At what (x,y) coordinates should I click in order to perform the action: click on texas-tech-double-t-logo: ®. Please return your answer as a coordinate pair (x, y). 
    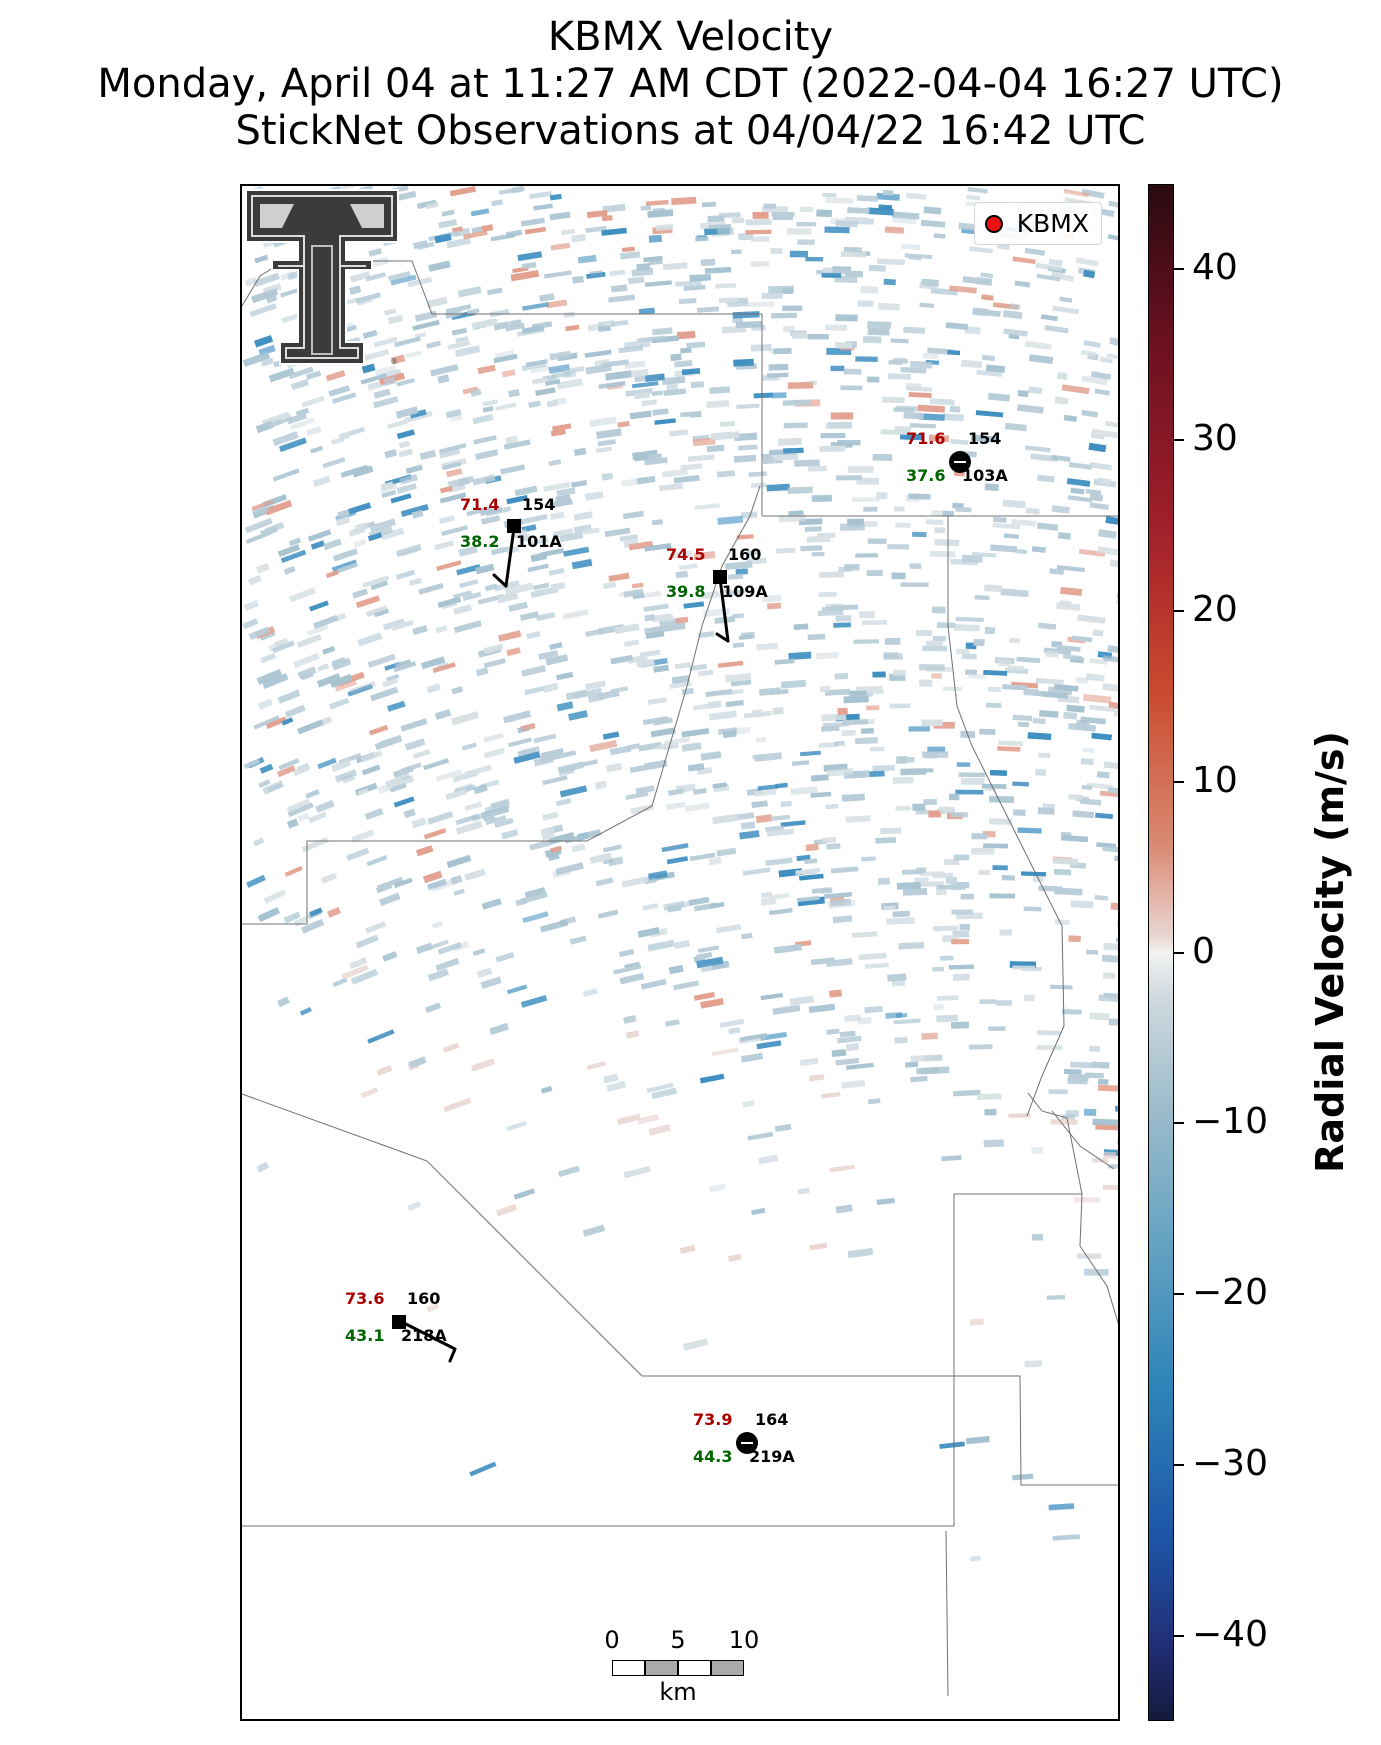
    Looking at the image, I should click on (322, 277).